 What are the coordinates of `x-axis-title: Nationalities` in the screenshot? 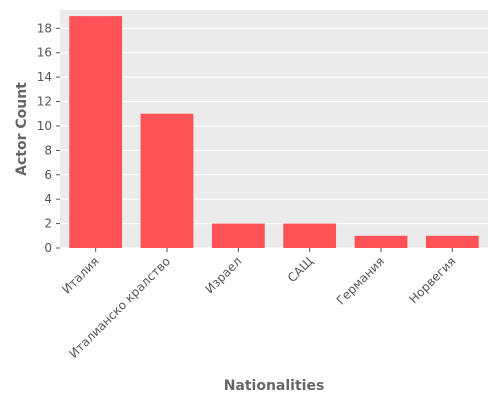 It's located at (274, 386).